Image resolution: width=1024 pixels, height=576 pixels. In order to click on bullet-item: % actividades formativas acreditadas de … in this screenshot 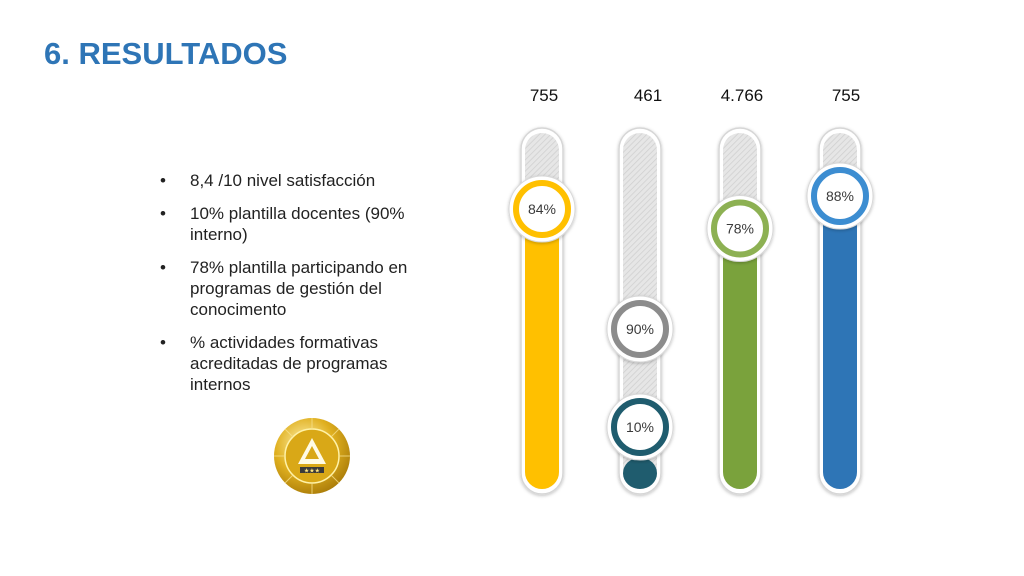, I will do `click(295, 363)`.